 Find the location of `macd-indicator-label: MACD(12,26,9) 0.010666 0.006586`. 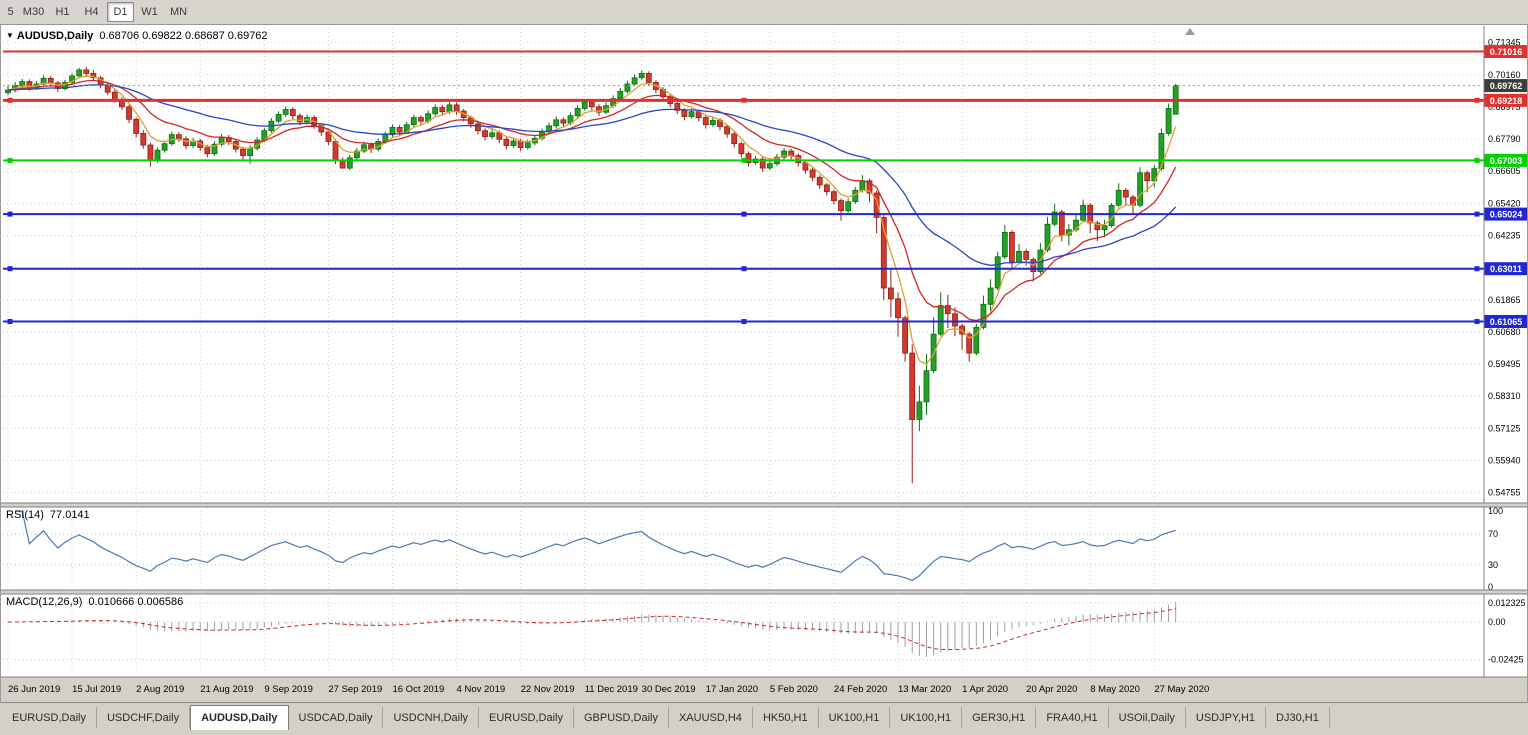

macd-indicator-label: MACD(12,26,9) 0.010666 0.006586 is located at coordinates (94, 602).